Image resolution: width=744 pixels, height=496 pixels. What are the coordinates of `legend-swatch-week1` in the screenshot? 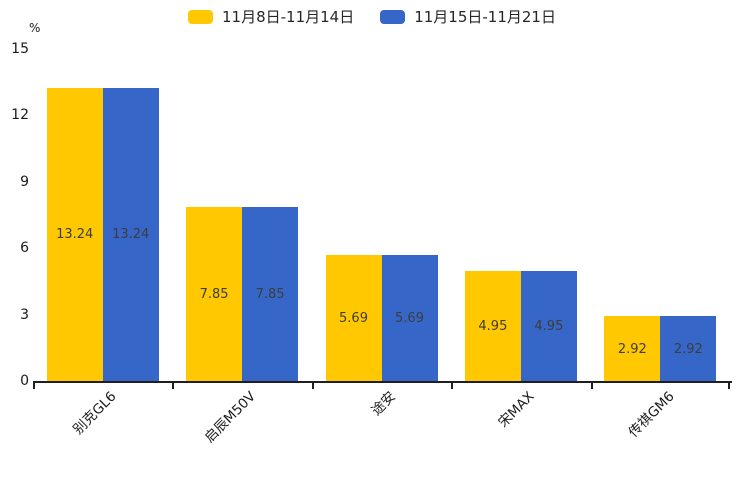 It's located at (200, 16).